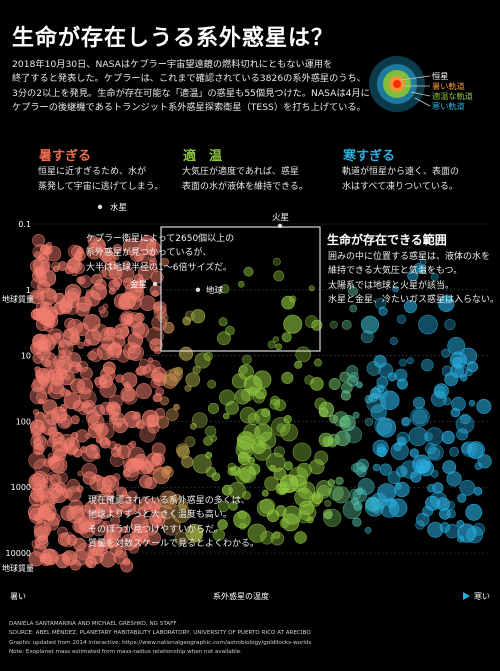 The image size is (500, 671). Describe the element at coordinates (203, 156) in the screenshot. I see `zone-temperate-title: 適 温` at that location.